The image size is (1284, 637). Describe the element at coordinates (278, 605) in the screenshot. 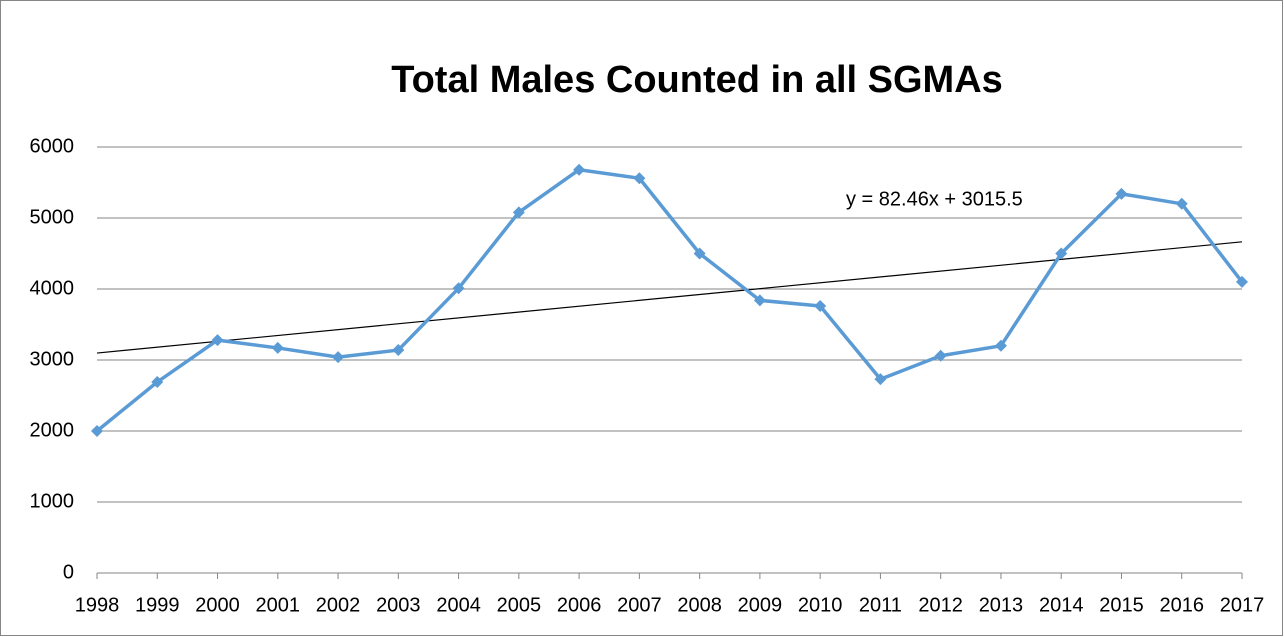

I see `x-tick-label: 2001` at that location.